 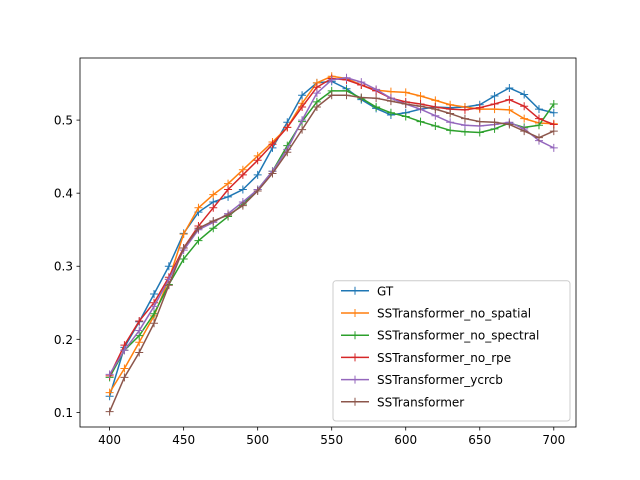 I want to click on y-tick-label: 0.3, so click(x=63, y=267).